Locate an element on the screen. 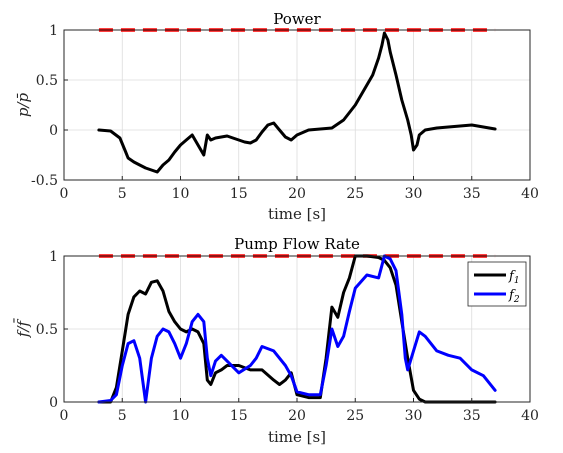  power-ylabel: p/p̄ is located at coordinates (23, 104).